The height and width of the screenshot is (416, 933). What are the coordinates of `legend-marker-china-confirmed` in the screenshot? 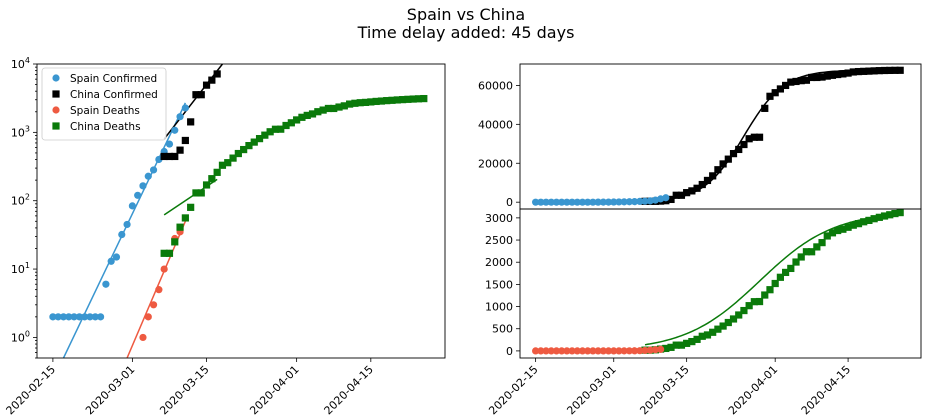 It's located at (56, 94).